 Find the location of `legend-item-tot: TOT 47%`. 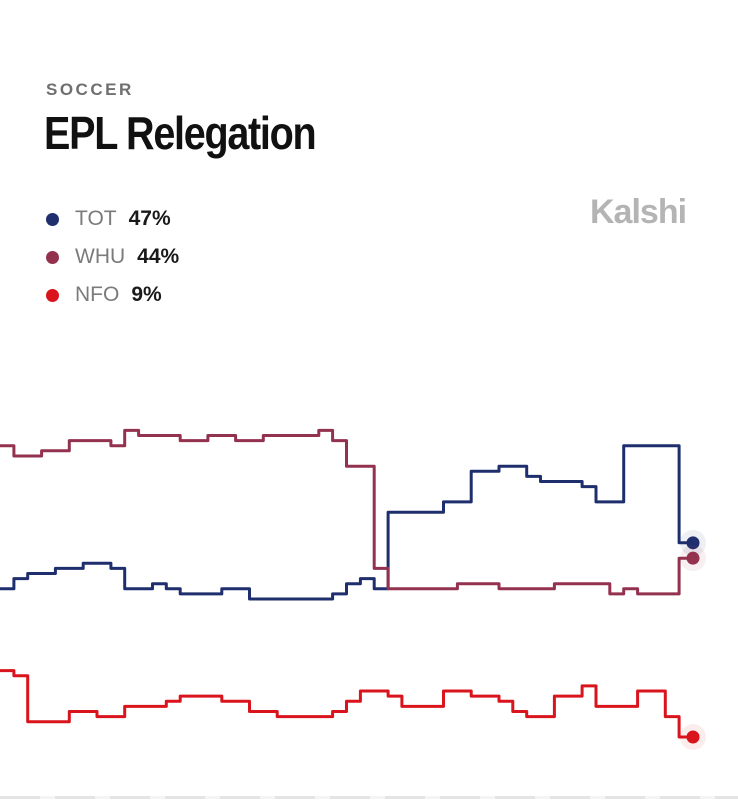

legend-item-tot: TOT 47% is located at coordinates (112, 219).